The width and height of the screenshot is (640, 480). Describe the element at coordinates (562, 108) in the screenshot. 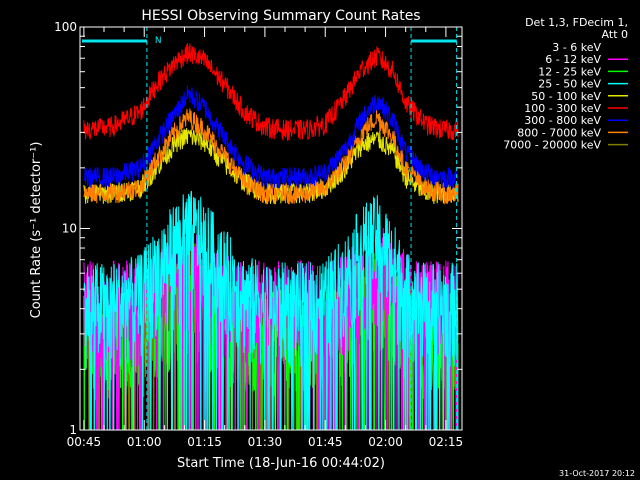

I see `legend-label: 100 - 300 keV` at that location.